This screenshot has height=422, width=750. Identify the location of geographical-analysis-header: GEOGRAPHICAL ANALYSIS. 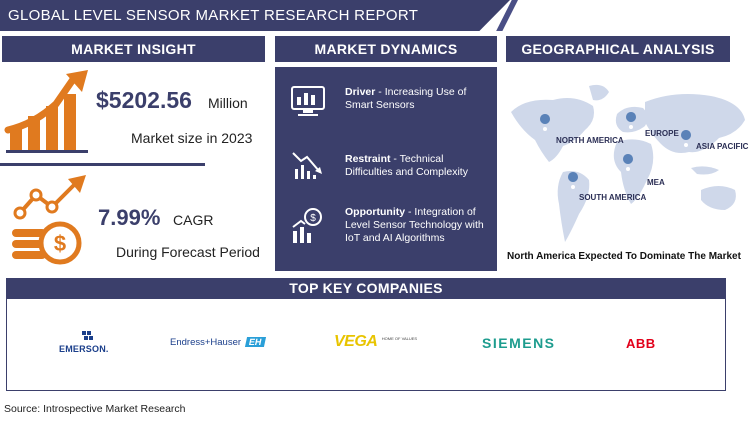
(618, 49).